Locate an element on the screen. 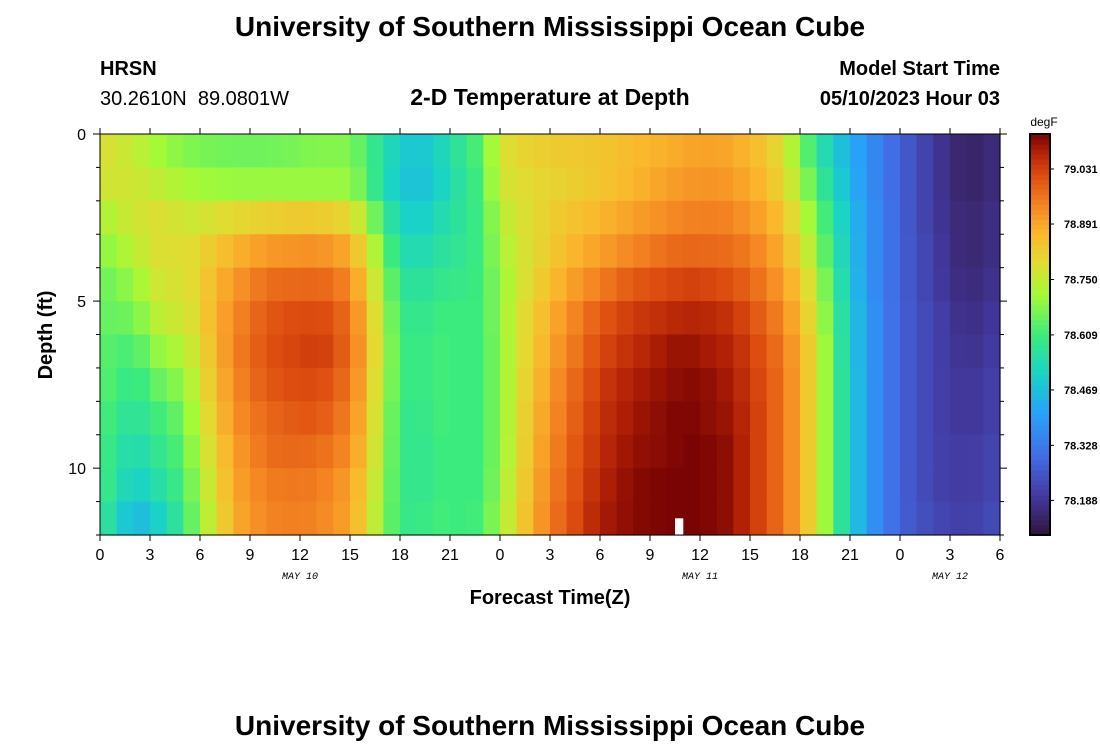  y-tick-label: 0 is located at coordinates (81, 135).